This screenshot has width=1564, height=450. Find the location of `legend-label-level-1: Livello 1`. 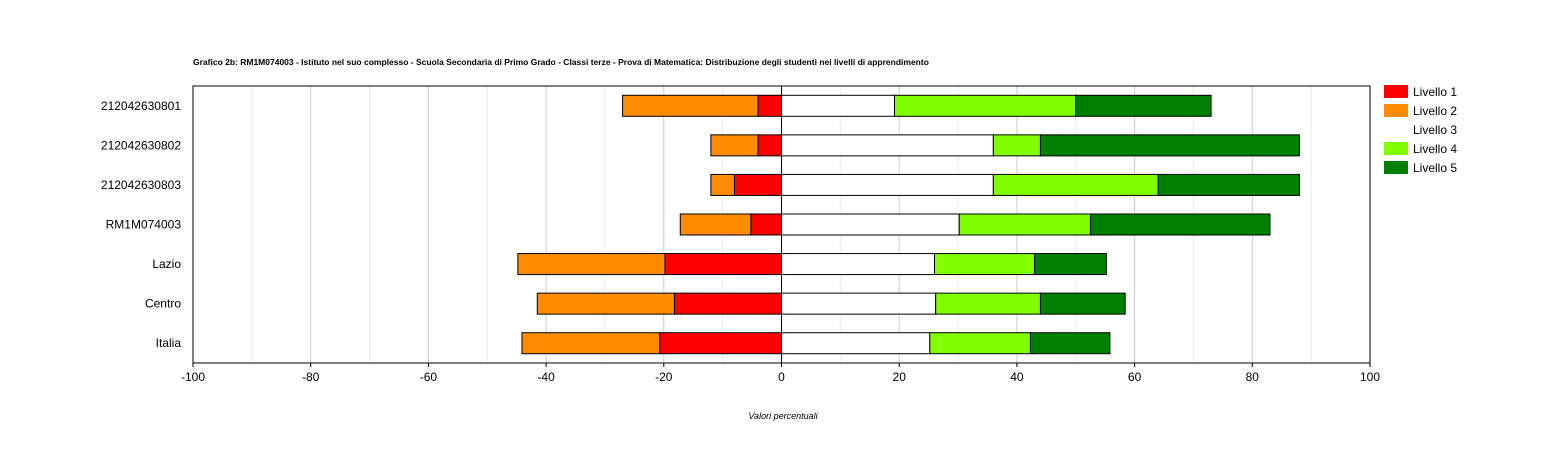

legend-label-level-1: Livello 1 is located at coordinates (1435, 92).